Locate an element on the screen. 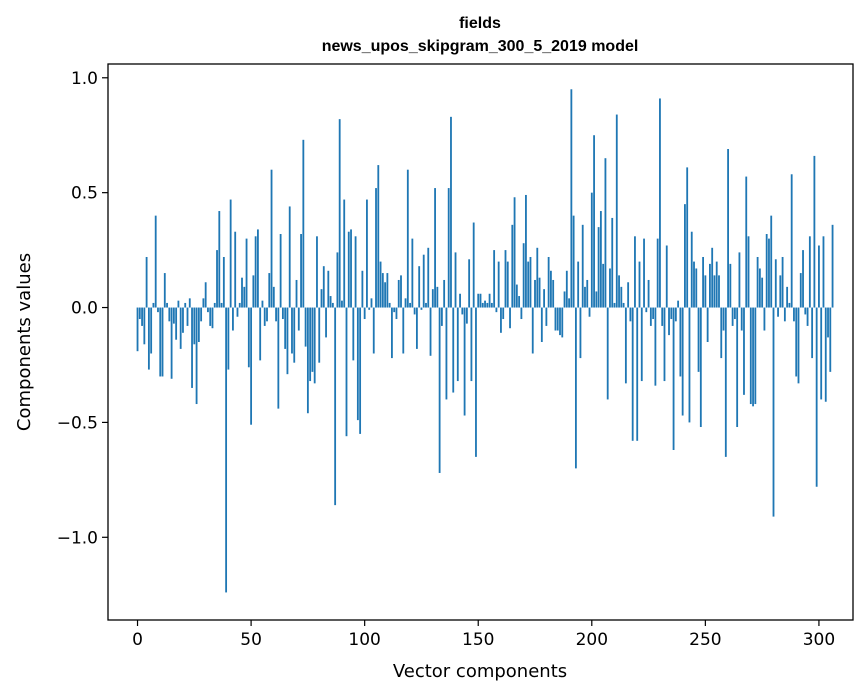  y-tick-label: 0.0 is located at coordinates (84, 309).